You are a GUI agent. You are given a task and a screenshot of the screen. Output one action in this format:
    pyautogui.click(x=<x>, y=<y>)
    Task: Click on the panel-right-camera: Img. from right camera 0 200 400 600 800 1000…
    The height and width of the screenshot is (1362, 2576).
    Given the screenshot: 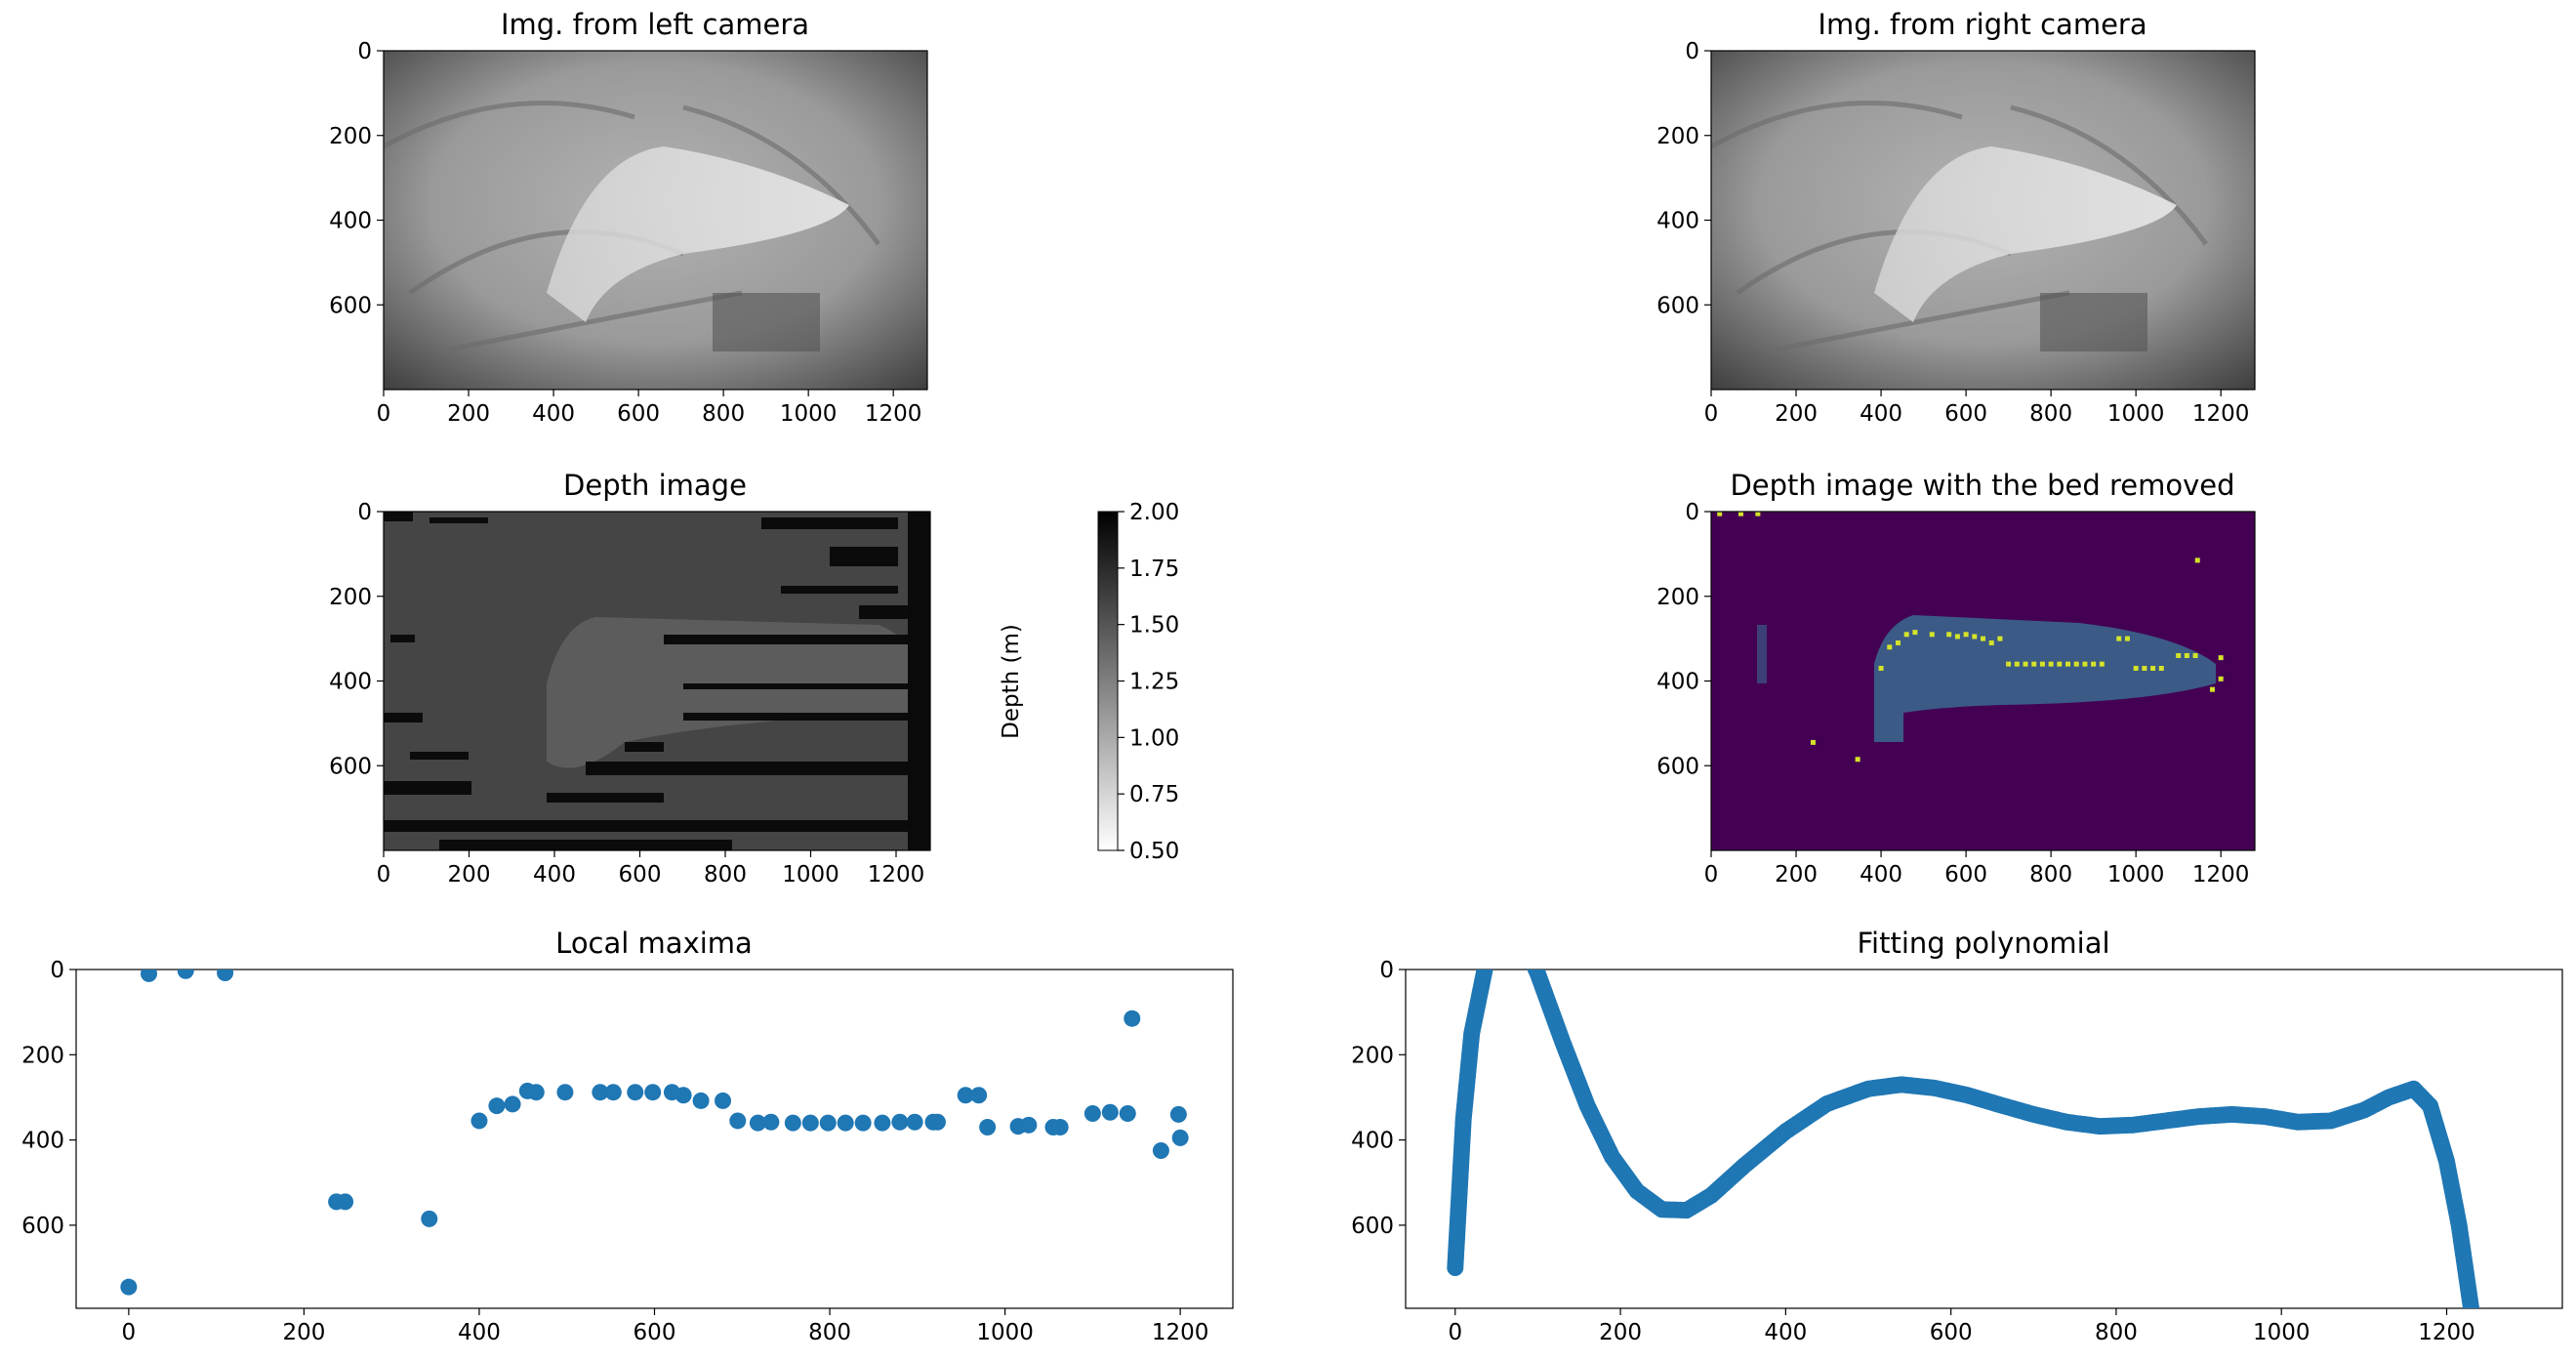 What is the action you would take?
    pyautogui.click(x=1956, y=217)
    